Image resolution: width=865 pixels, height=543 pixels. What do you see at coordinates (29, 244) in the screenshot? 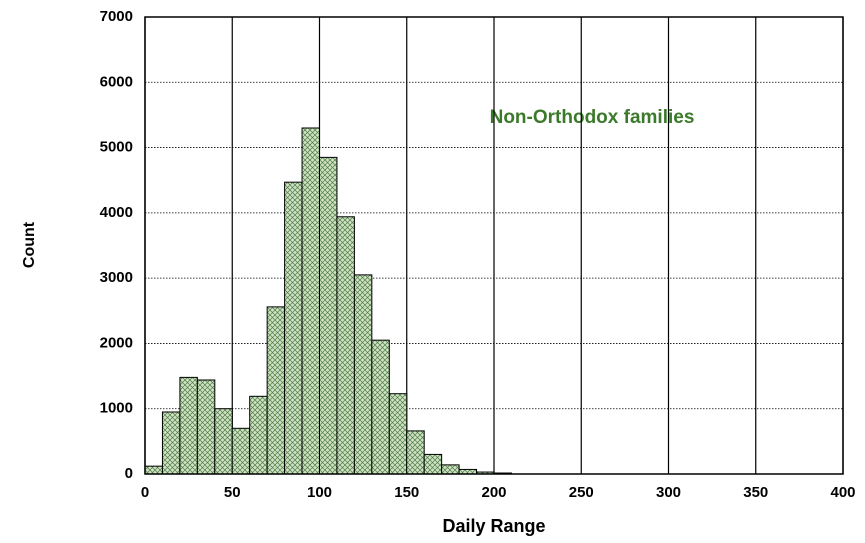
I see `y-axis-label: Count` at bounding box center [29, 244].